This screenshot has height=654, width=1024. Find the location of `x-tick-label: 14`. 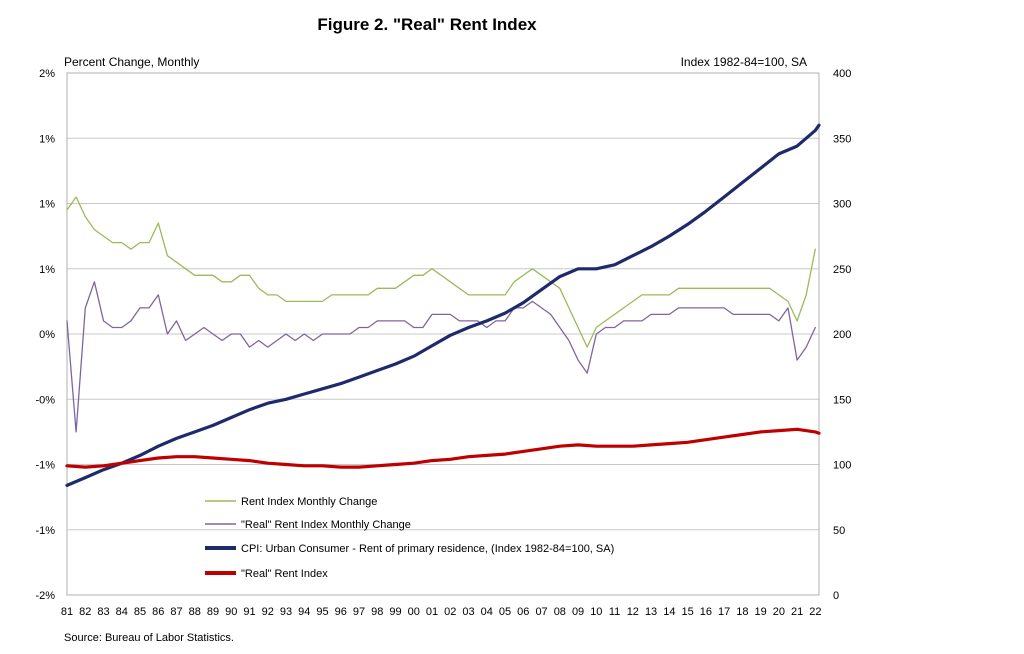

x-tick-label: 14 is located at coordinates (669, 612).